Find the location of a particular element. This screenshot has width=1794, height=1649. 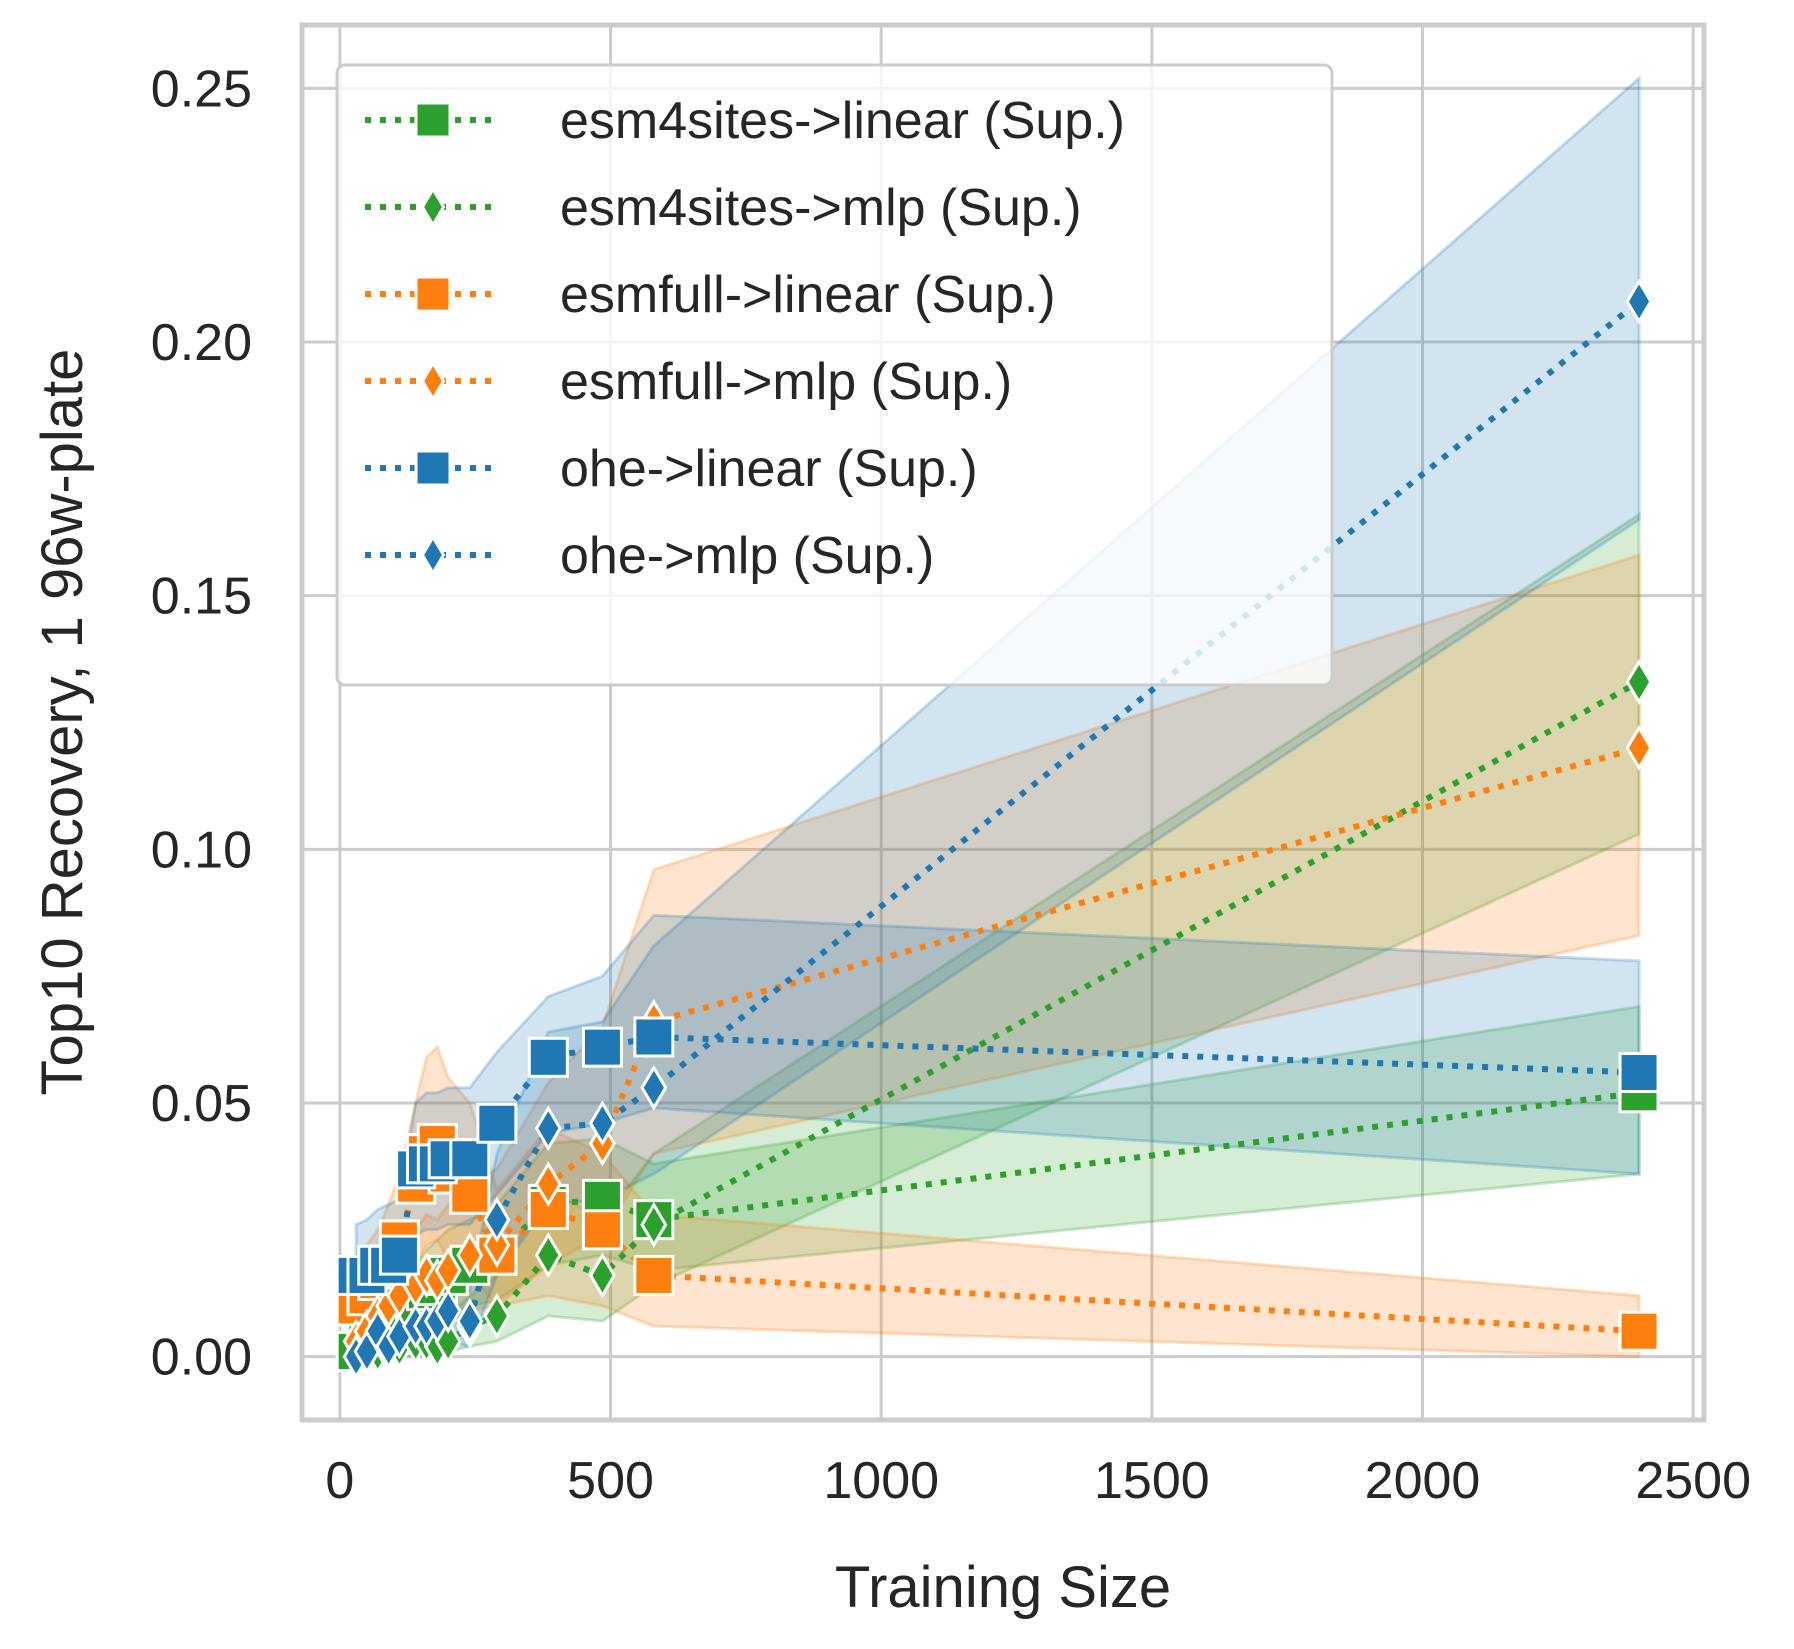

legend-item: ohe->mlp (Sup.) is located at coordinates (649, 556).